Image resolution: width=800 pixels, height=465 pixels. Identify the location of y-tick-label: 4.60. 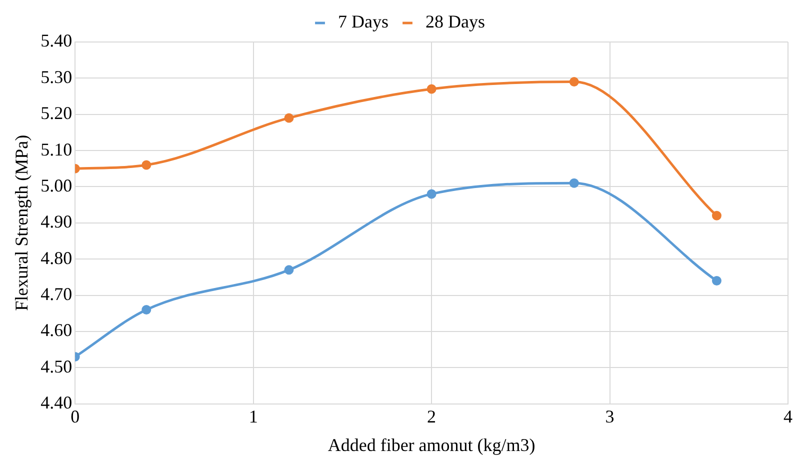
(56, 330).